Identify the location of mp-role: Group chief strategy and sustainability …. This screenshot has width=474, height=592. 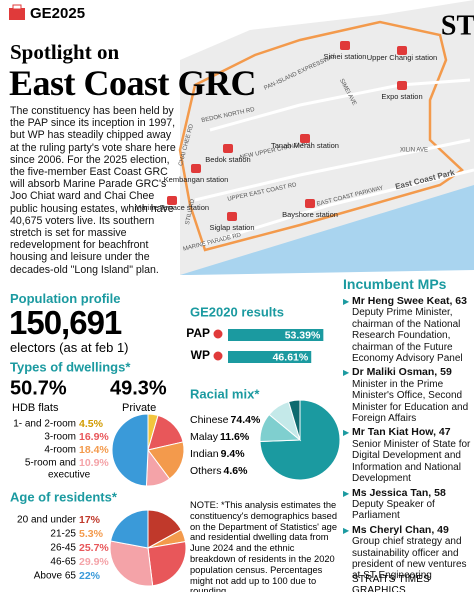
(409, 559).